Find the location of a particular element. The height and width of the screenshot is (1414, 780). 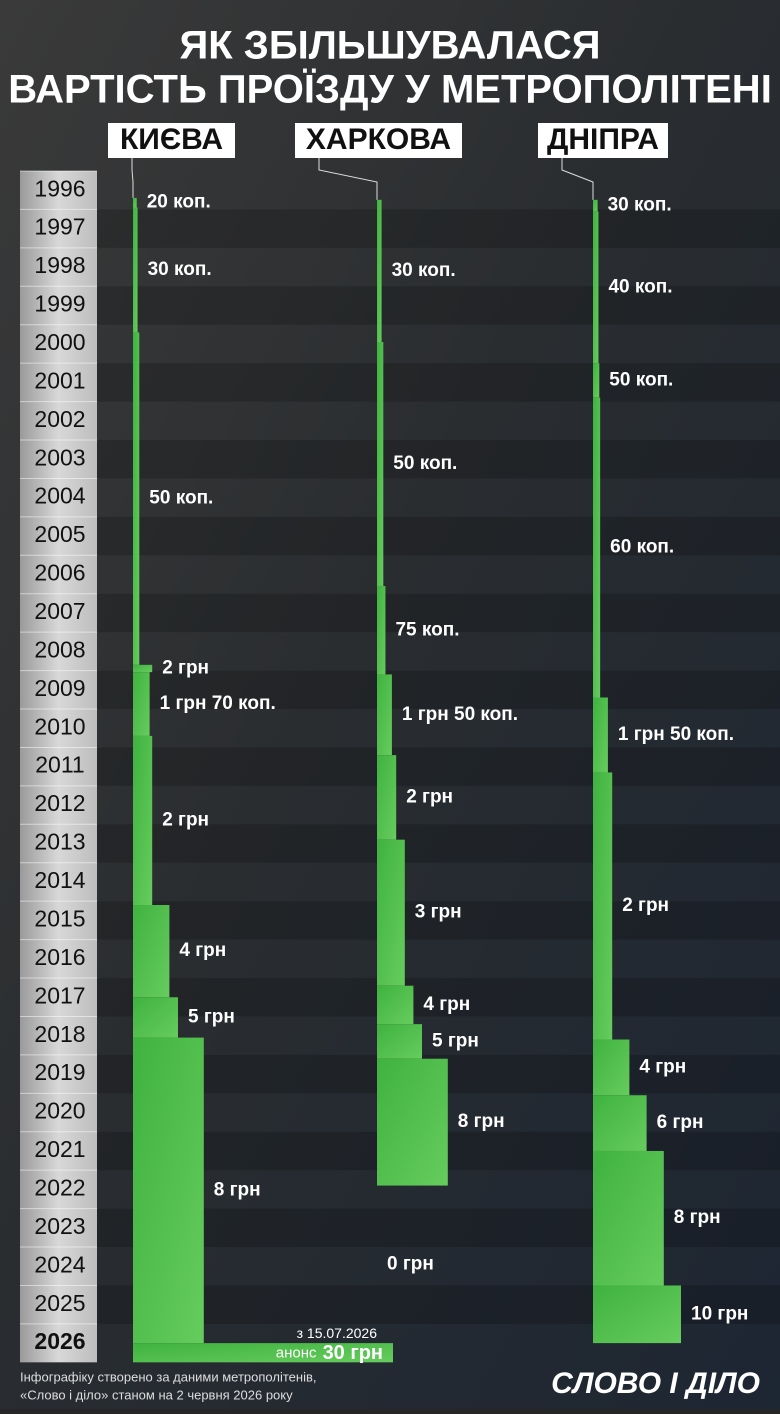

year-label: 1997 is located at coordinates (59, 227).